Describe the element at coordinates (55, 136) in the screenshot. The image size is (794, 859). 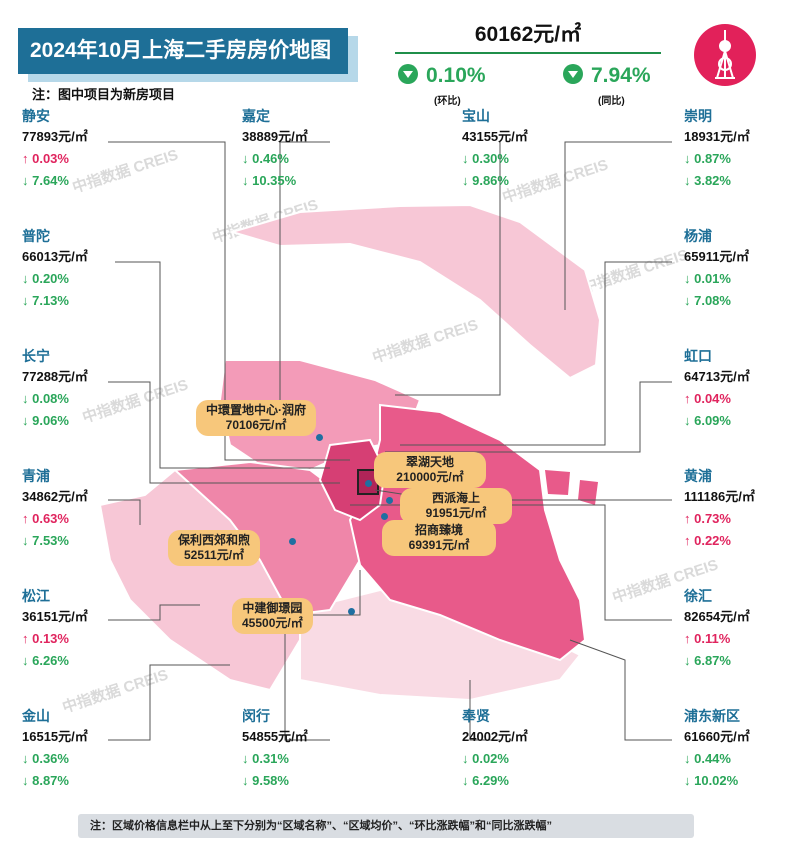
I see `district-price: 77893元/㎡` at that location.